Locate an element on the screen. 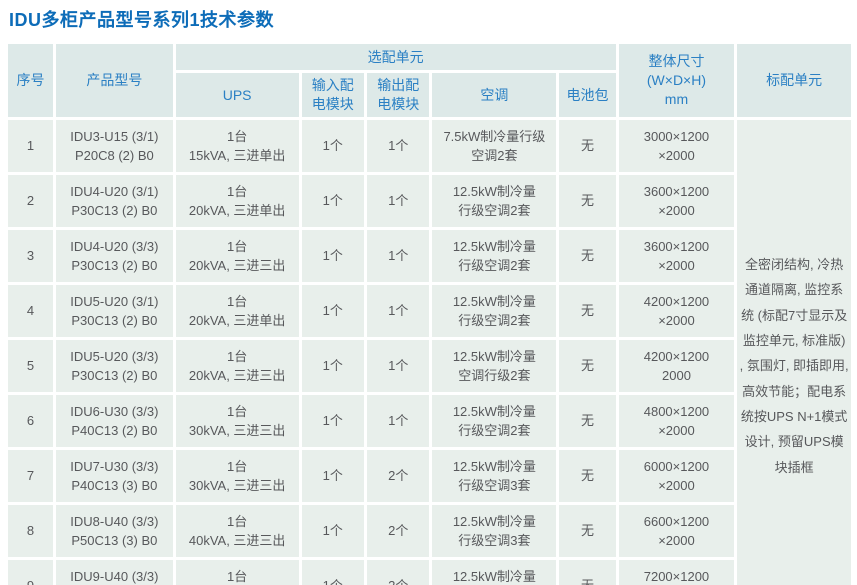 This screenshot has height=585, width=857. cell-dimensions: 6000×1200 ×2000 is located at coordinates (676, 476).